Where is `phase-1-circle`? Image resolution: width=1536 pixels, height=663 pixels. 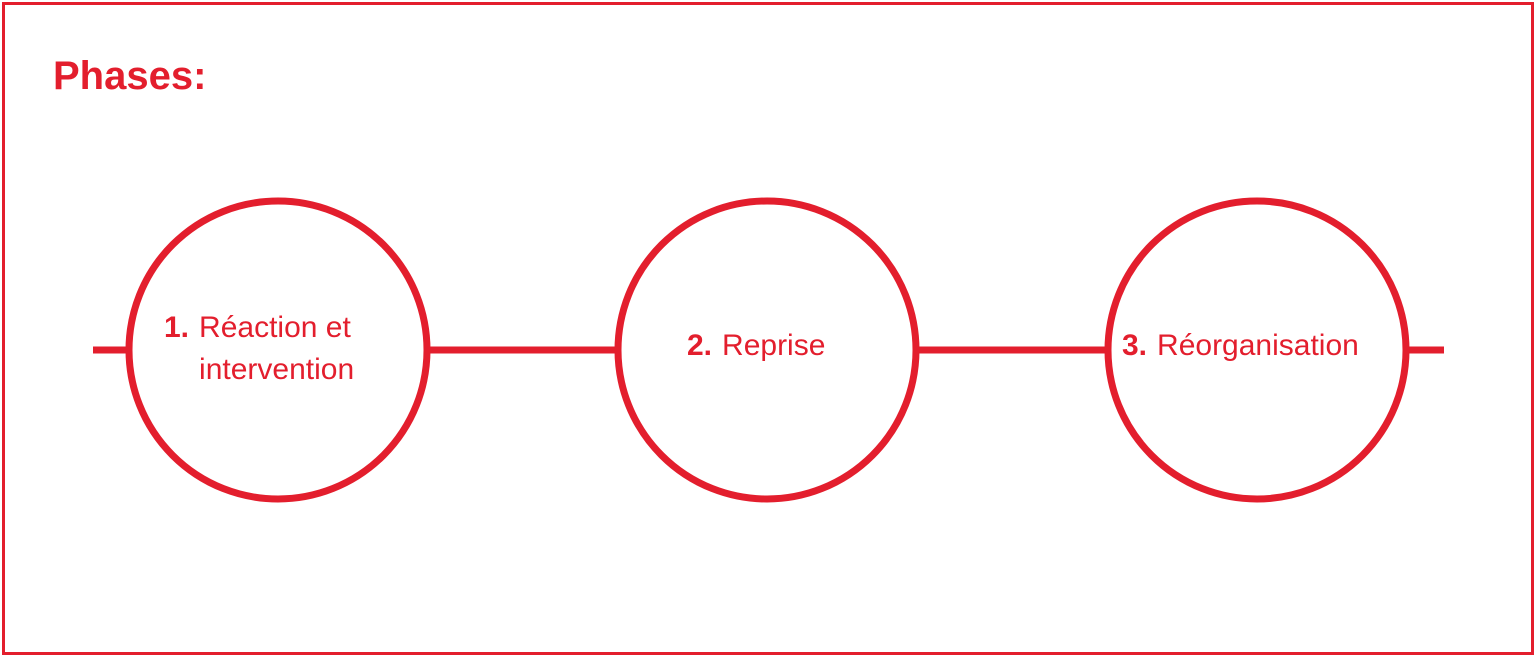
phase-1-circle is located at coordinates (278, 350).